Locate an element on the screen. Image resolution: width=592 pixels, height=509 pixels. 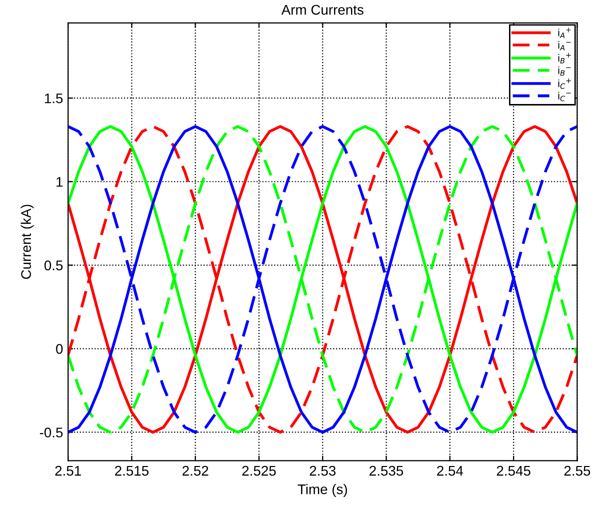
legend-label: i$_{C}$$^{+}$ is located at coordinates (564, 83).